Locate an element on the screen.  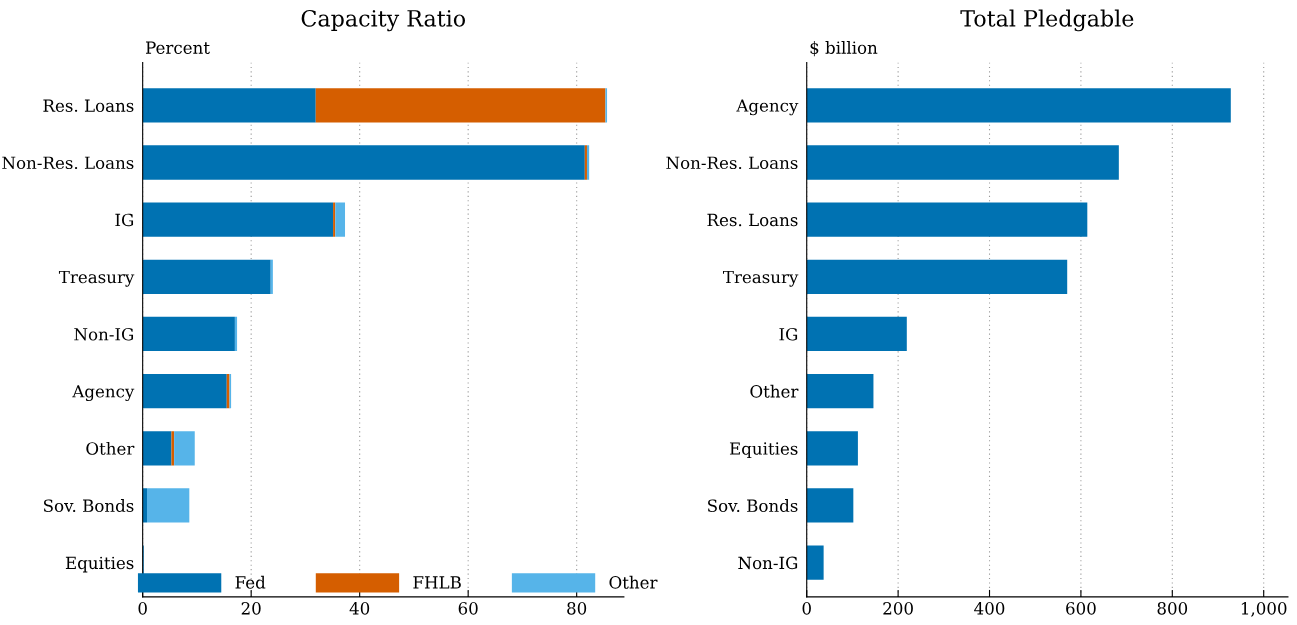
legend-label: Other is located at coordinates (633, 582).